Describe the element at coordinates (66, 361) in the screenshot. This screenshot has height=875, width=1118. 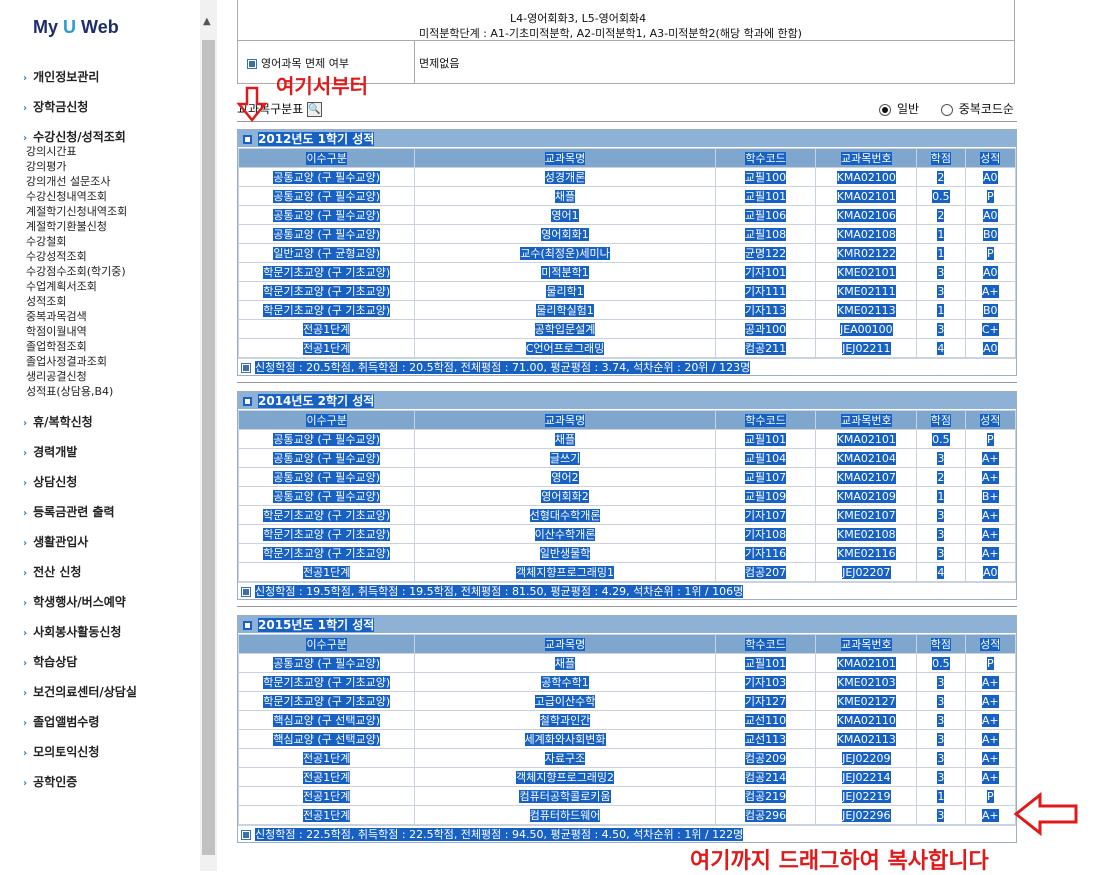
I see `sidebar-subitem: 졸업사정결과조회` at that location.